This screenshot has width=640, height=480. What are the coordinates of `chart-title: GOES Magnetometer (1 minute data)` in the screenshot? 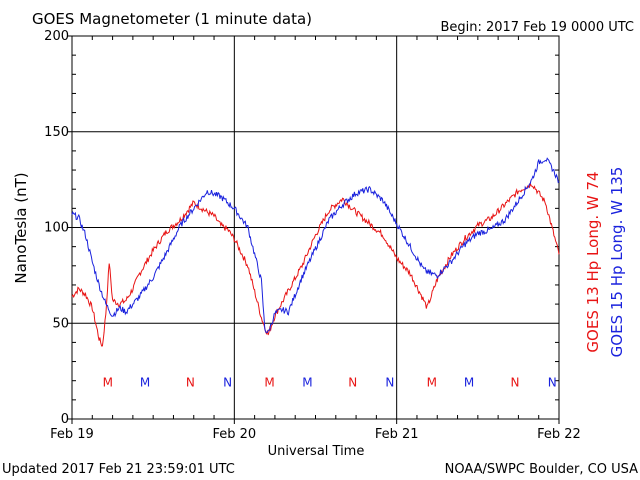 It's located at (172, 19).